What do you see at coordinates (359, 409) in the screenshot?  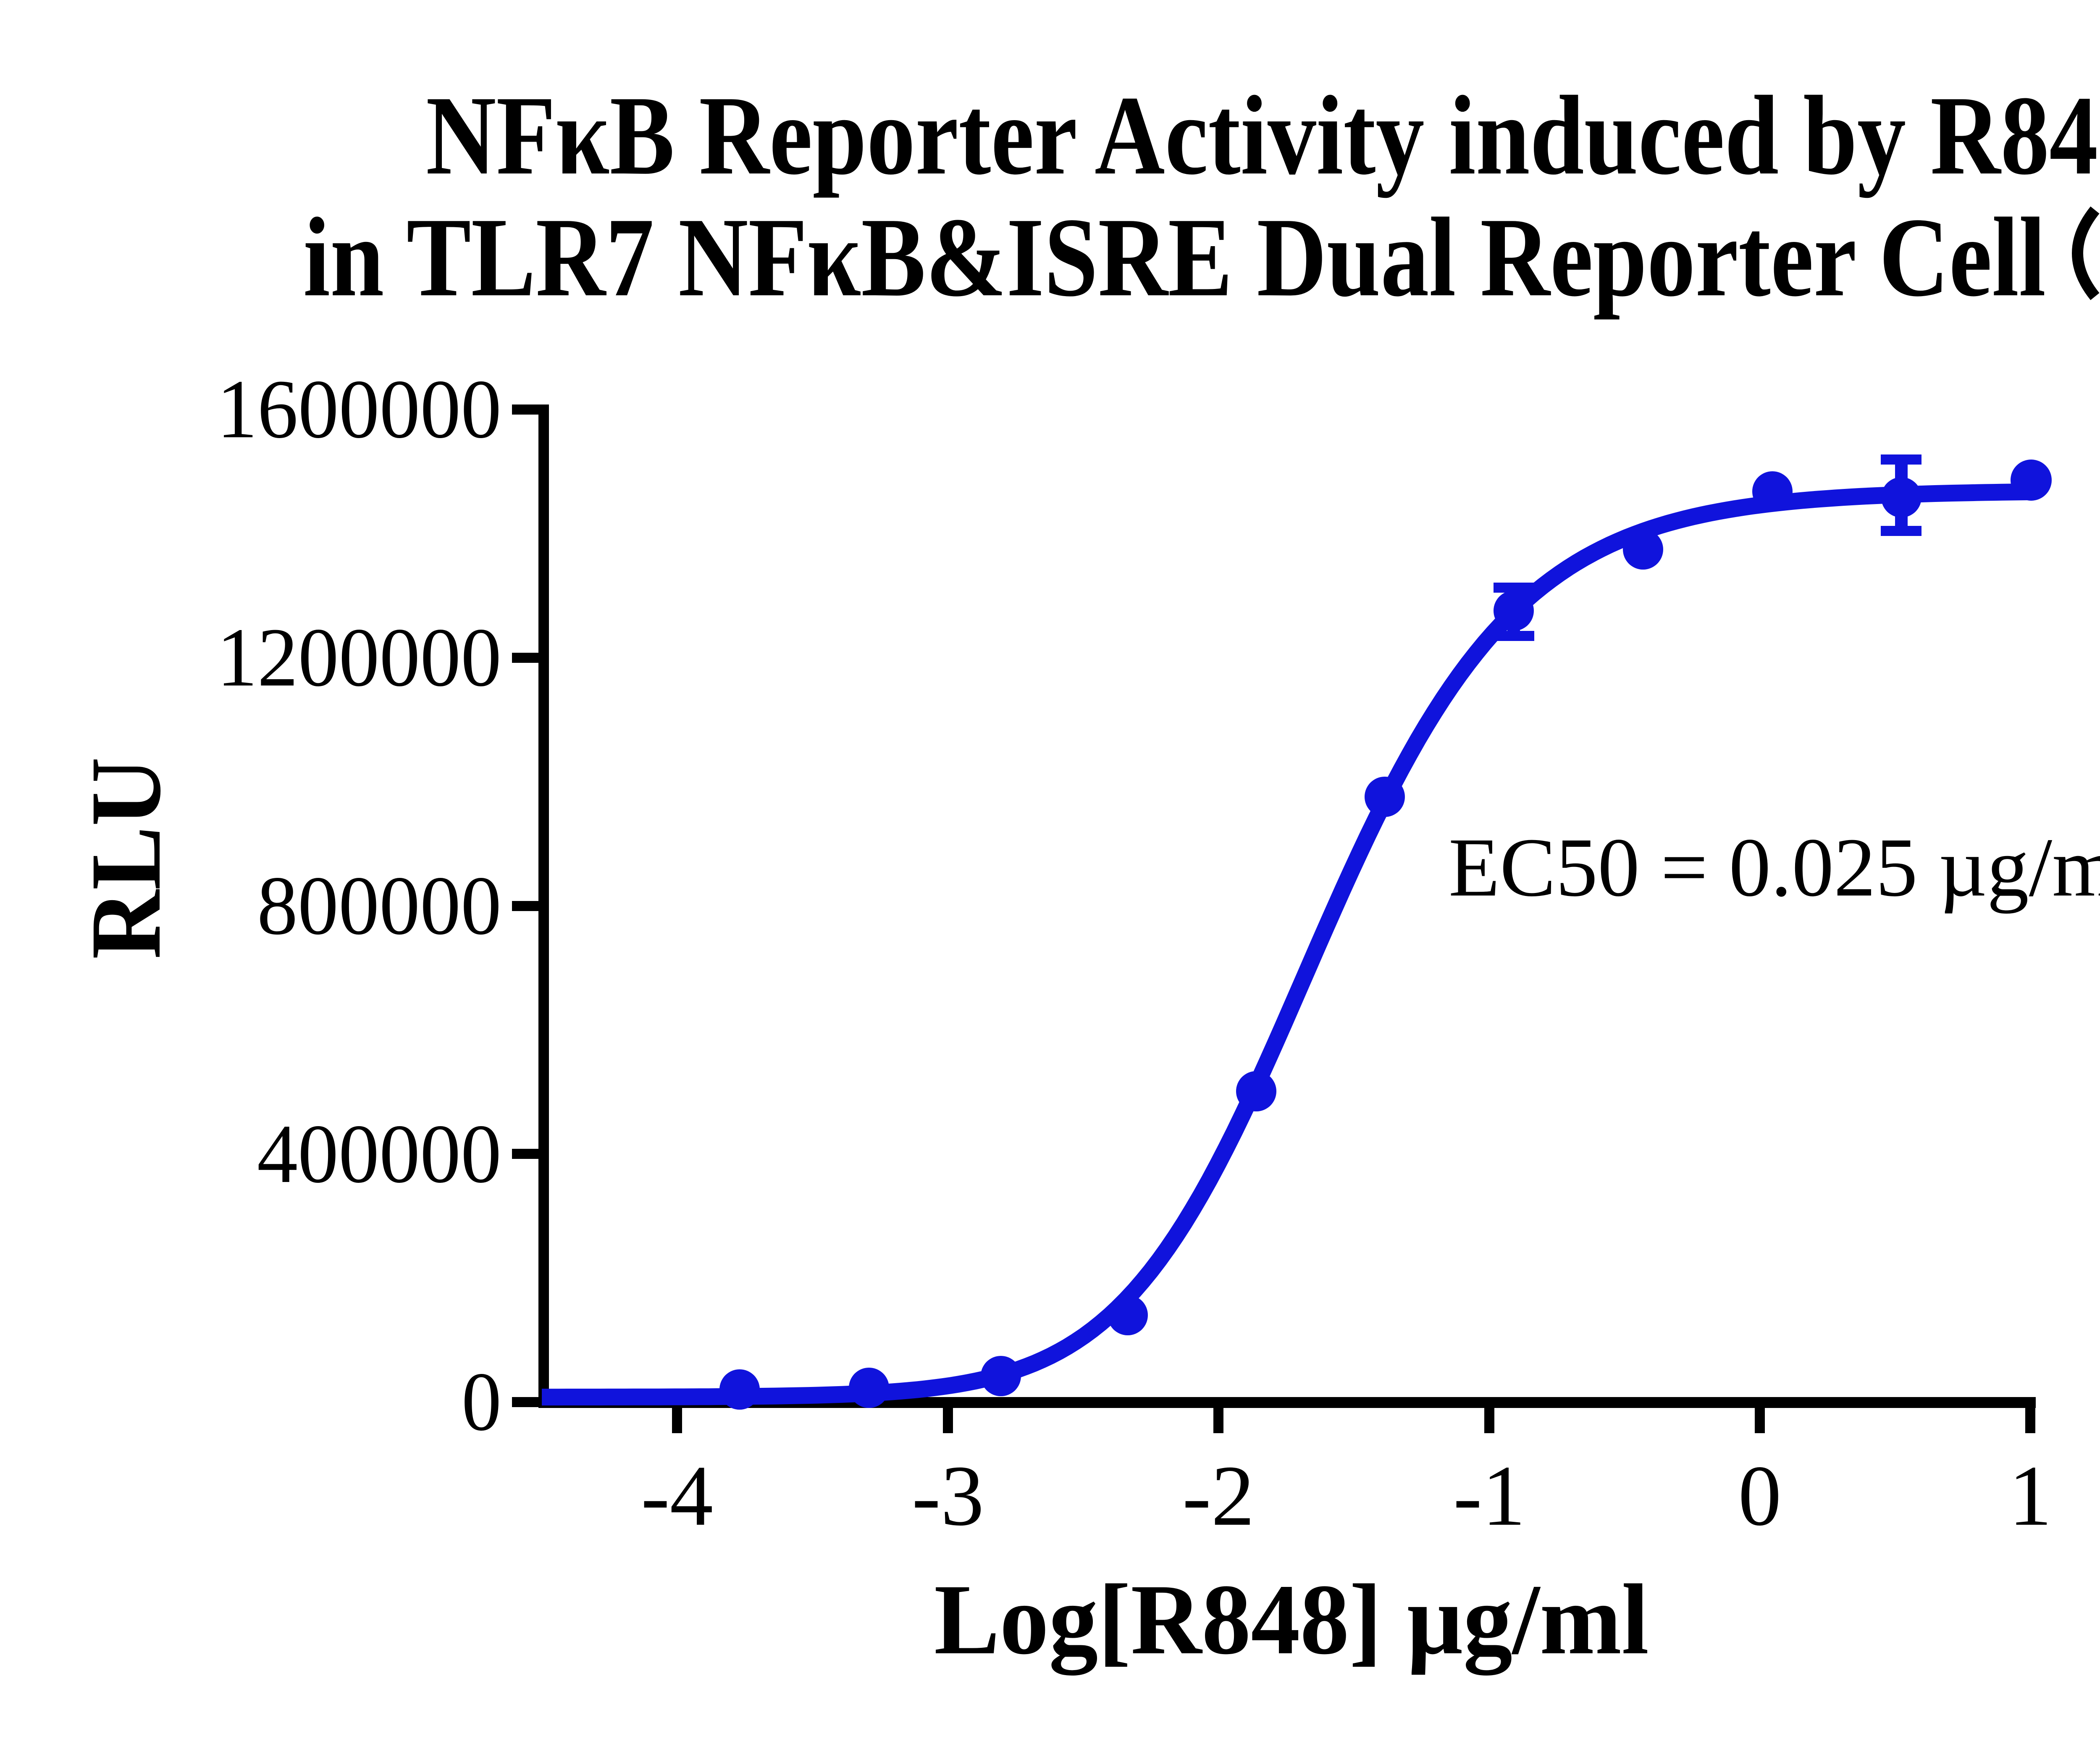 I see `svg-text: 1600000` at bounding box center [359, 409].